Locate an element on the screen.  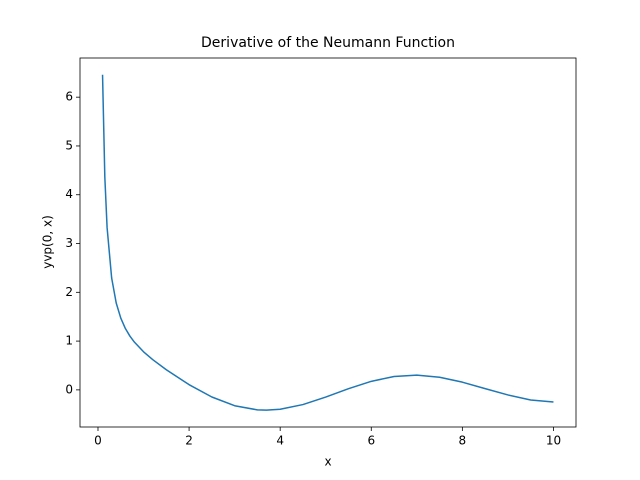
x-axis-label: x is located at coordinates (327, 462).